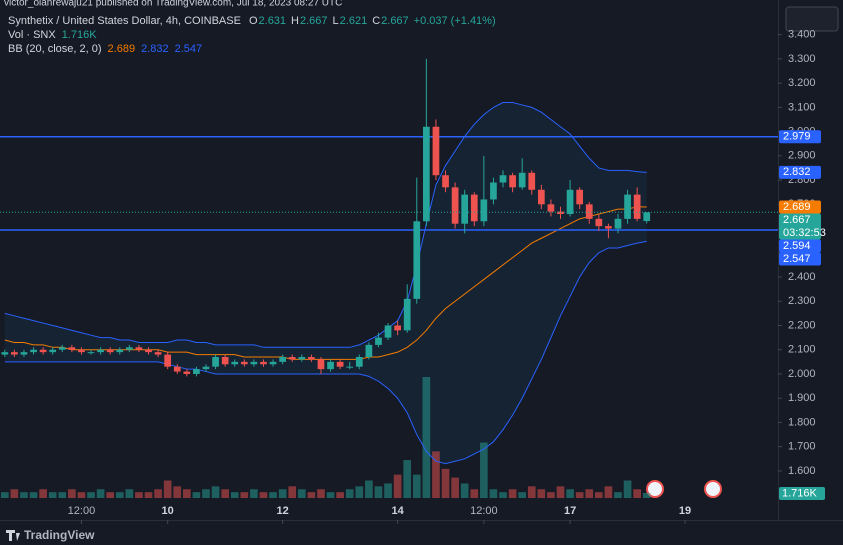 The width and height of the screenshot is (843, 545). Describe the element at coordinates (55, 49) in the screenshot. I see `indicator-name: BB (20, close, 2, 0)` at that location.